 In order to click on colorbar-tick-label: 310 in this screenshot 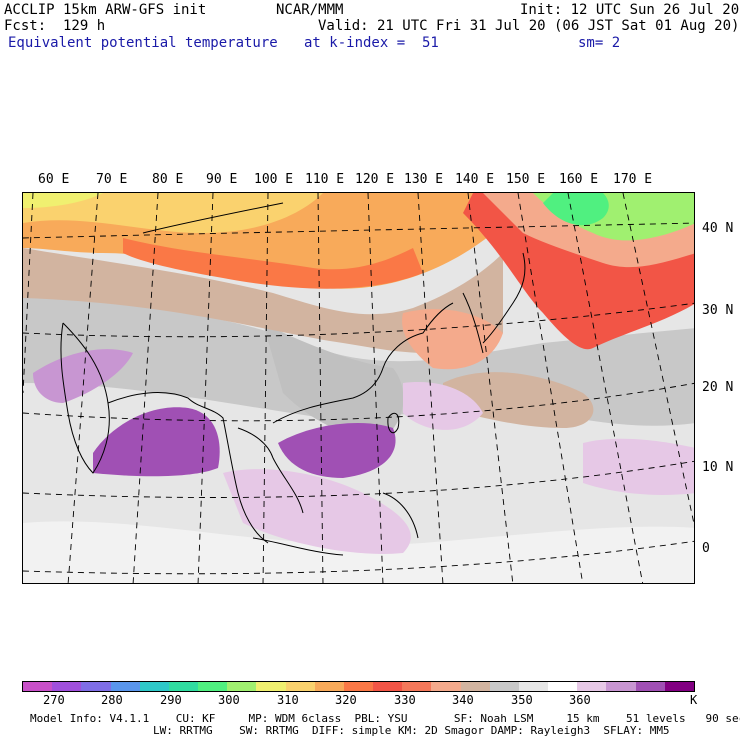, I will do `click(288, 700)`.